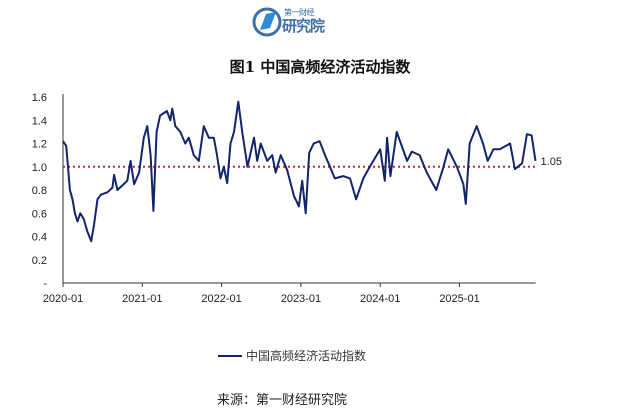  Describe the element at coordinates (39, 214) in the screenshot. I see `y-tick-label: 0.6` at that location.